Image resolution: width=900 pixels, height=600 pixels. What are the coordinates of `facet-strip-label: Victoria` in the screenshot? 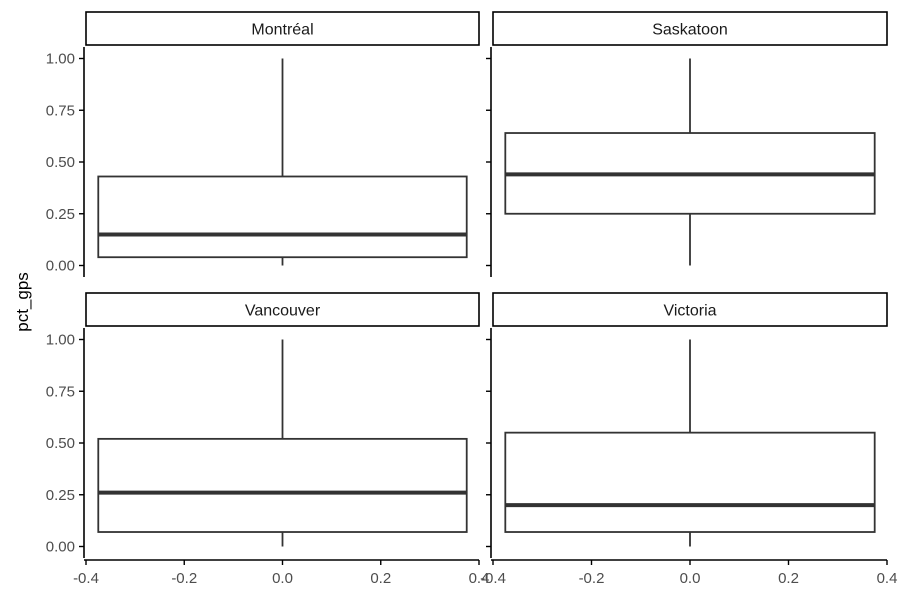 It's located at (689, 311).